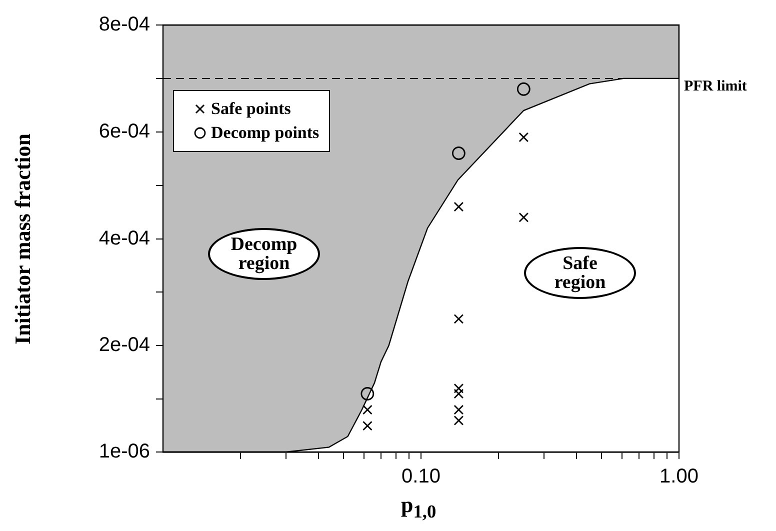  Describe the element at coordinates (421, 477) in the screenshot. I see `x-tick-label: 0.10` at that location.